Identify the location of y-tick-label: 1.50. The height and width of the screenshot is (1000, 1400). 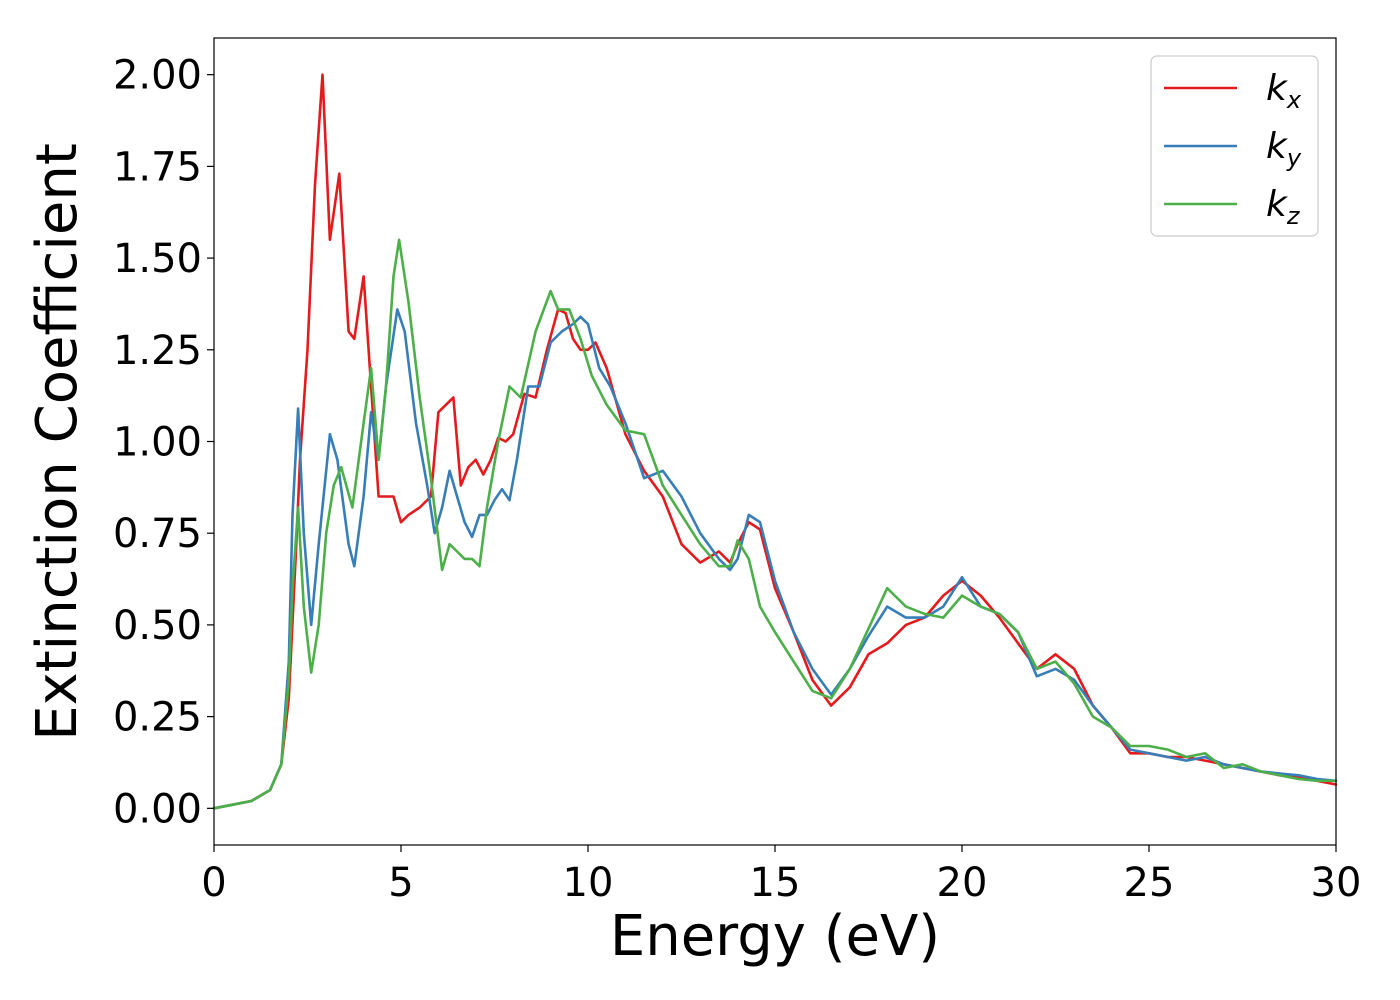
(157, 259).